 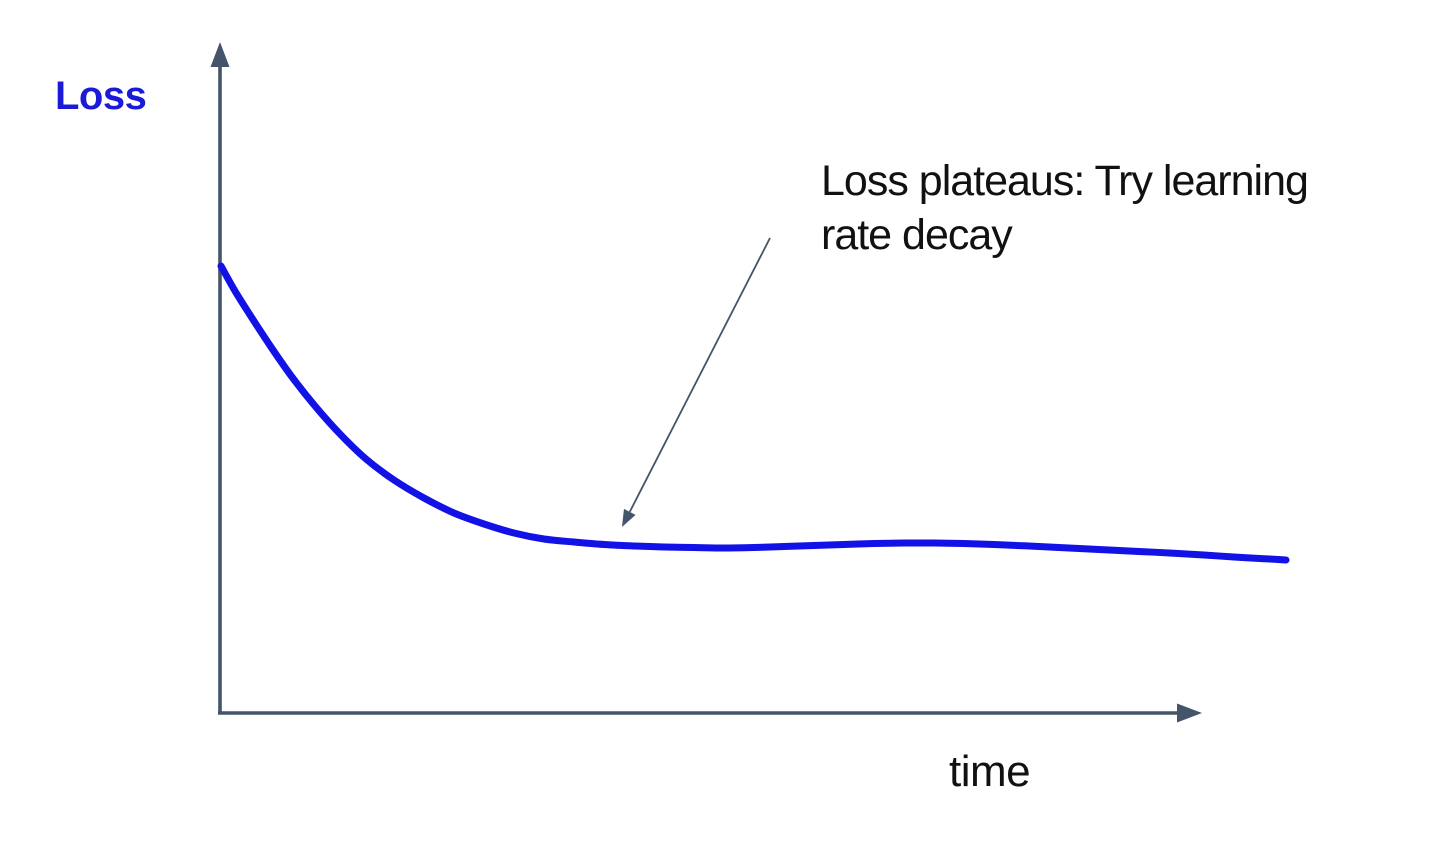 I want to click on x-axis, so click(x=710, y=713).